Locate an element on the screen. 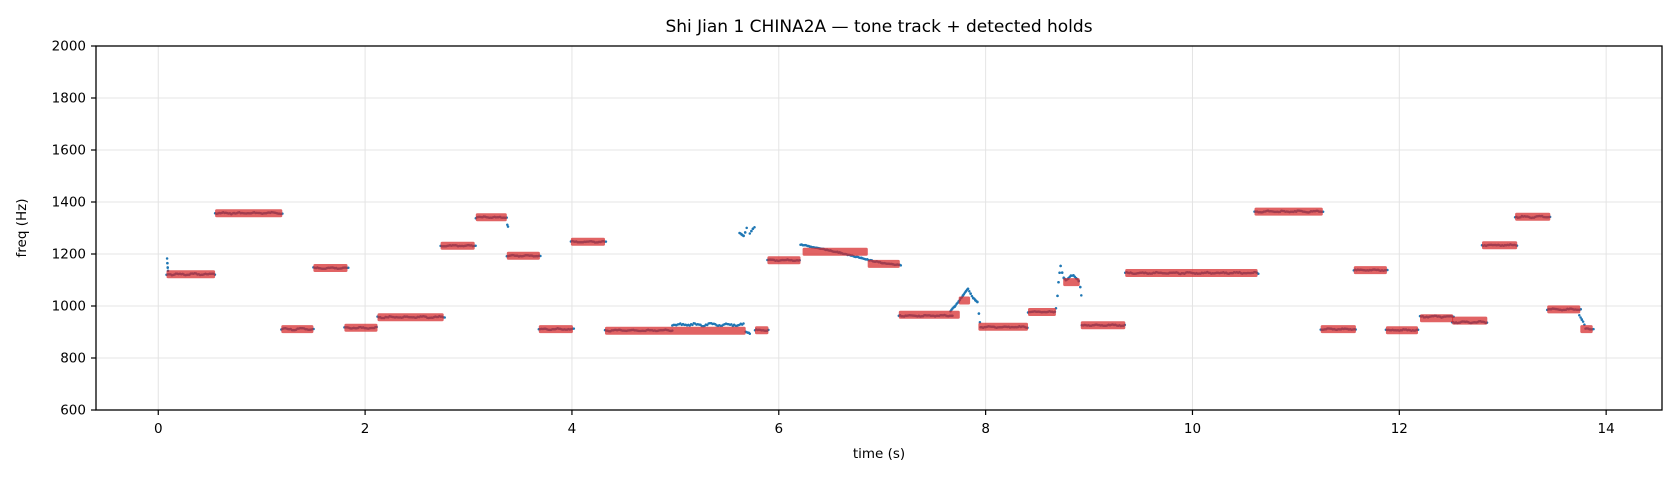 The height and width of the screenshot is (480, 1680). x-tick-label: 0 is located at coordinates (158, 429).